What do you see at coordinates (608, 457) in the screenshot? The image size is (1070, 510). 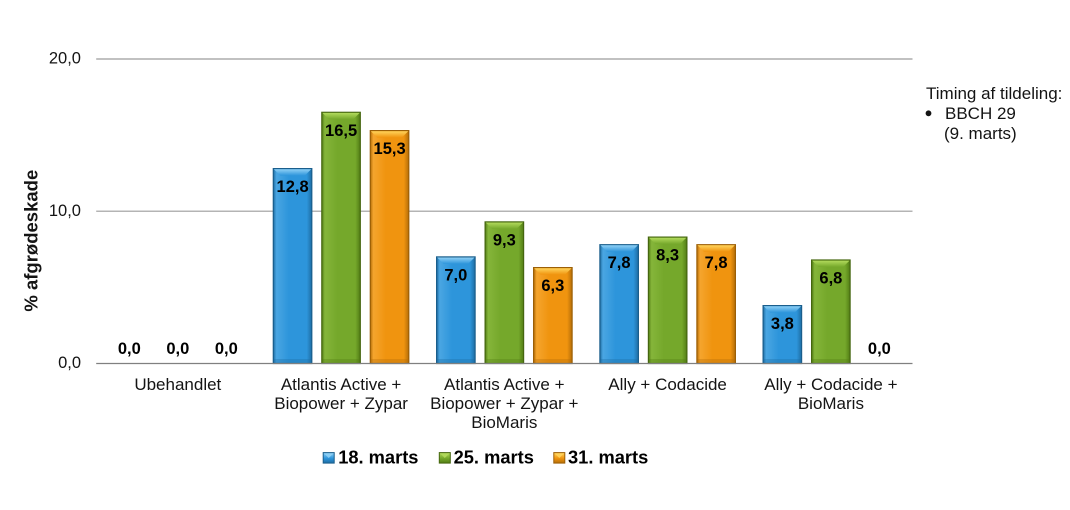 I see `svg-text: 31. marts` at bounding box center [608, 457].